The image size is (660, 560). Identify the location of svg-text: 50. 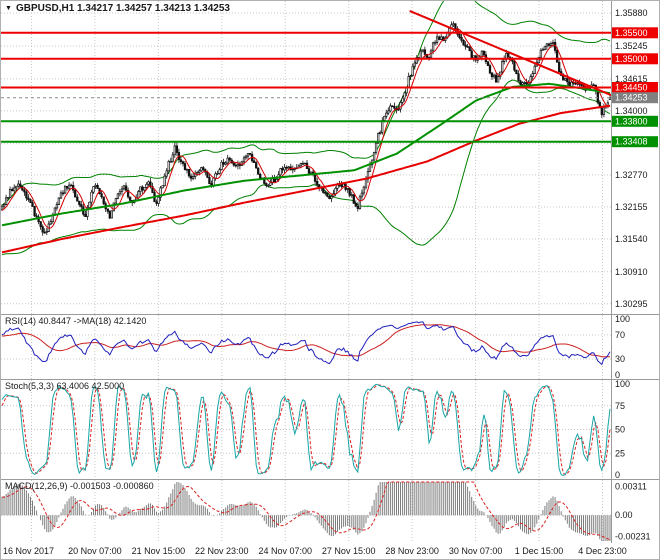
(620, 430).